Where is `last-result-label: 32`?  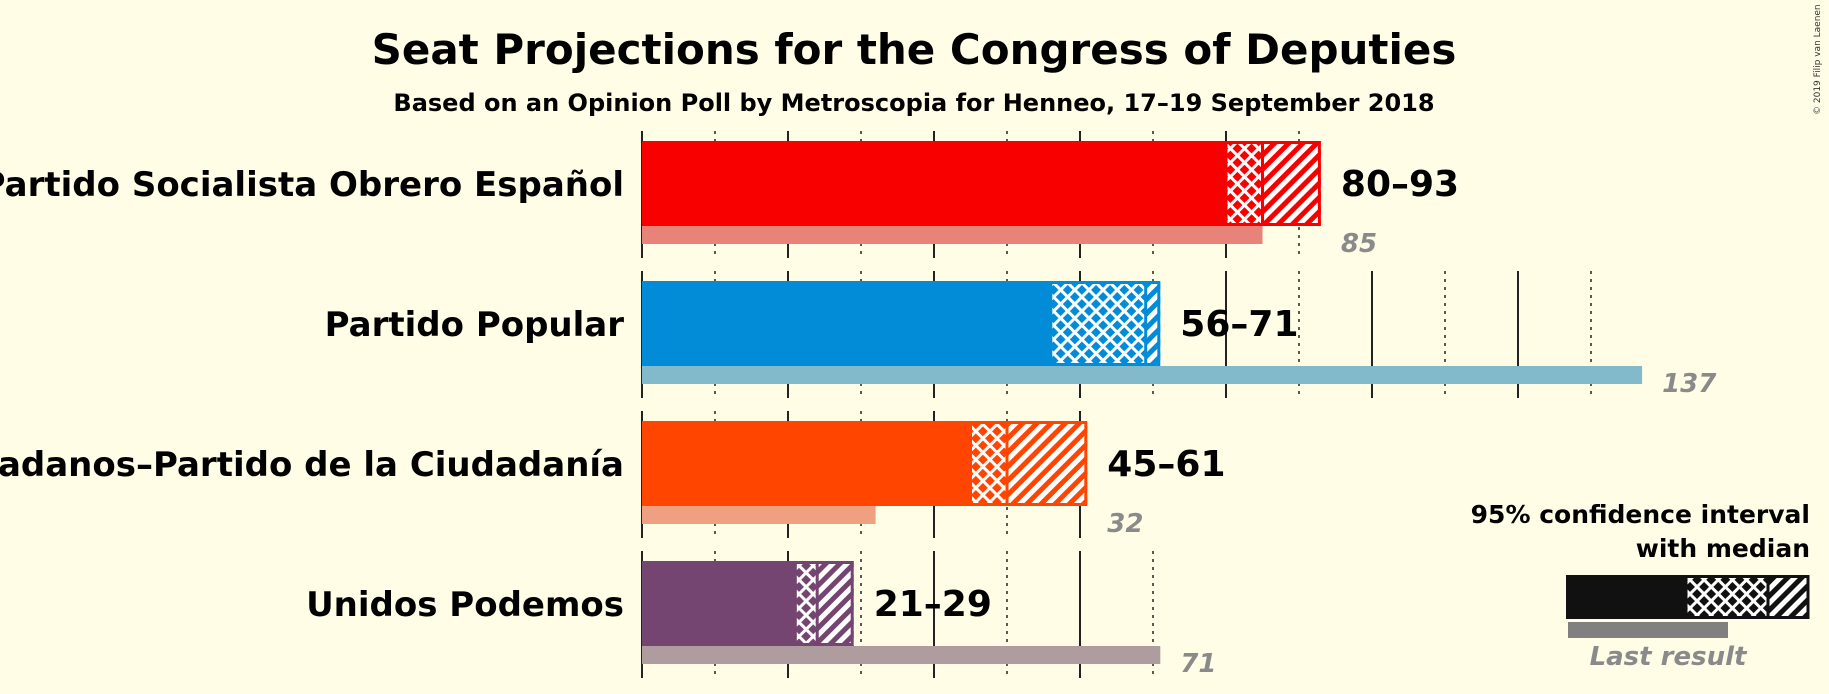
last-result-label: 32 is located at coordinates (1125, 524).